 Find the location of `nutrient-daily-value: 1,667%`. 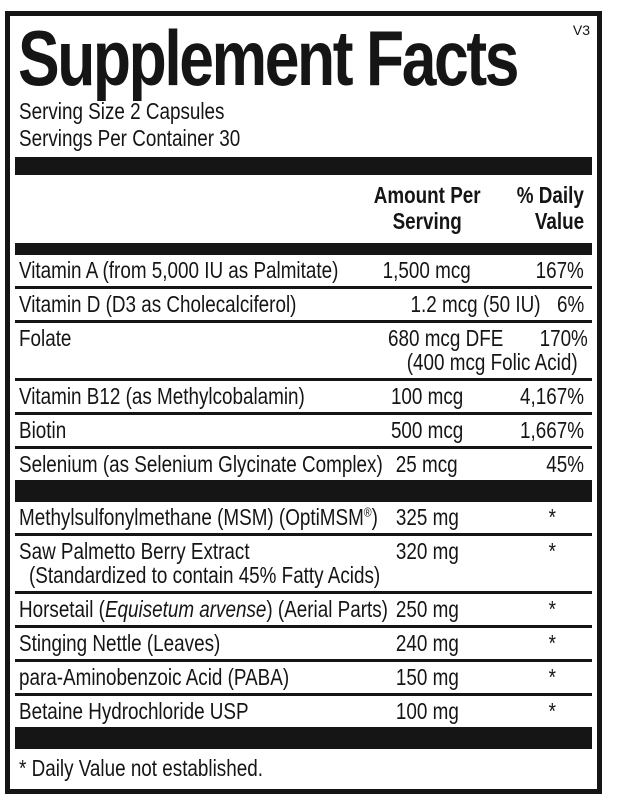

nutrient-daily-value: 1,667% is located at coordinates (552, 430).